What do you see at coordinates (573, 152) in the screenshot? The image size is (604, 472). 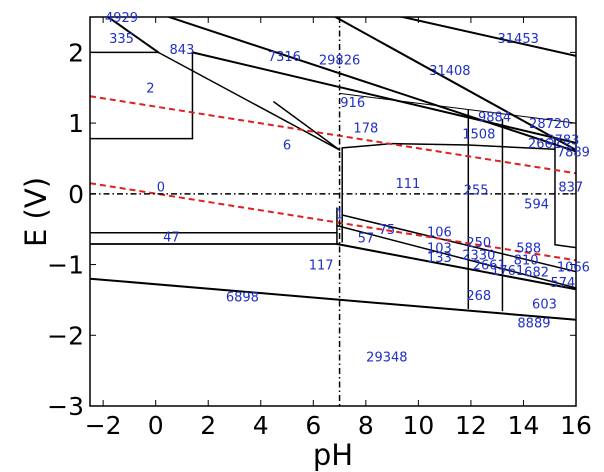 I see `region-label: 7889` at bounding box center [573, 152].